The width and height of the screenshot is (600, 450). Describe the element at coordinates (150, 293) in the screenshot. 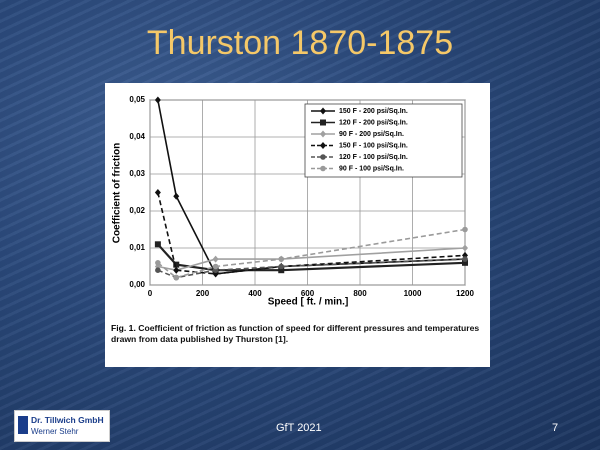

I see `x-tick-label: 0` at that location.